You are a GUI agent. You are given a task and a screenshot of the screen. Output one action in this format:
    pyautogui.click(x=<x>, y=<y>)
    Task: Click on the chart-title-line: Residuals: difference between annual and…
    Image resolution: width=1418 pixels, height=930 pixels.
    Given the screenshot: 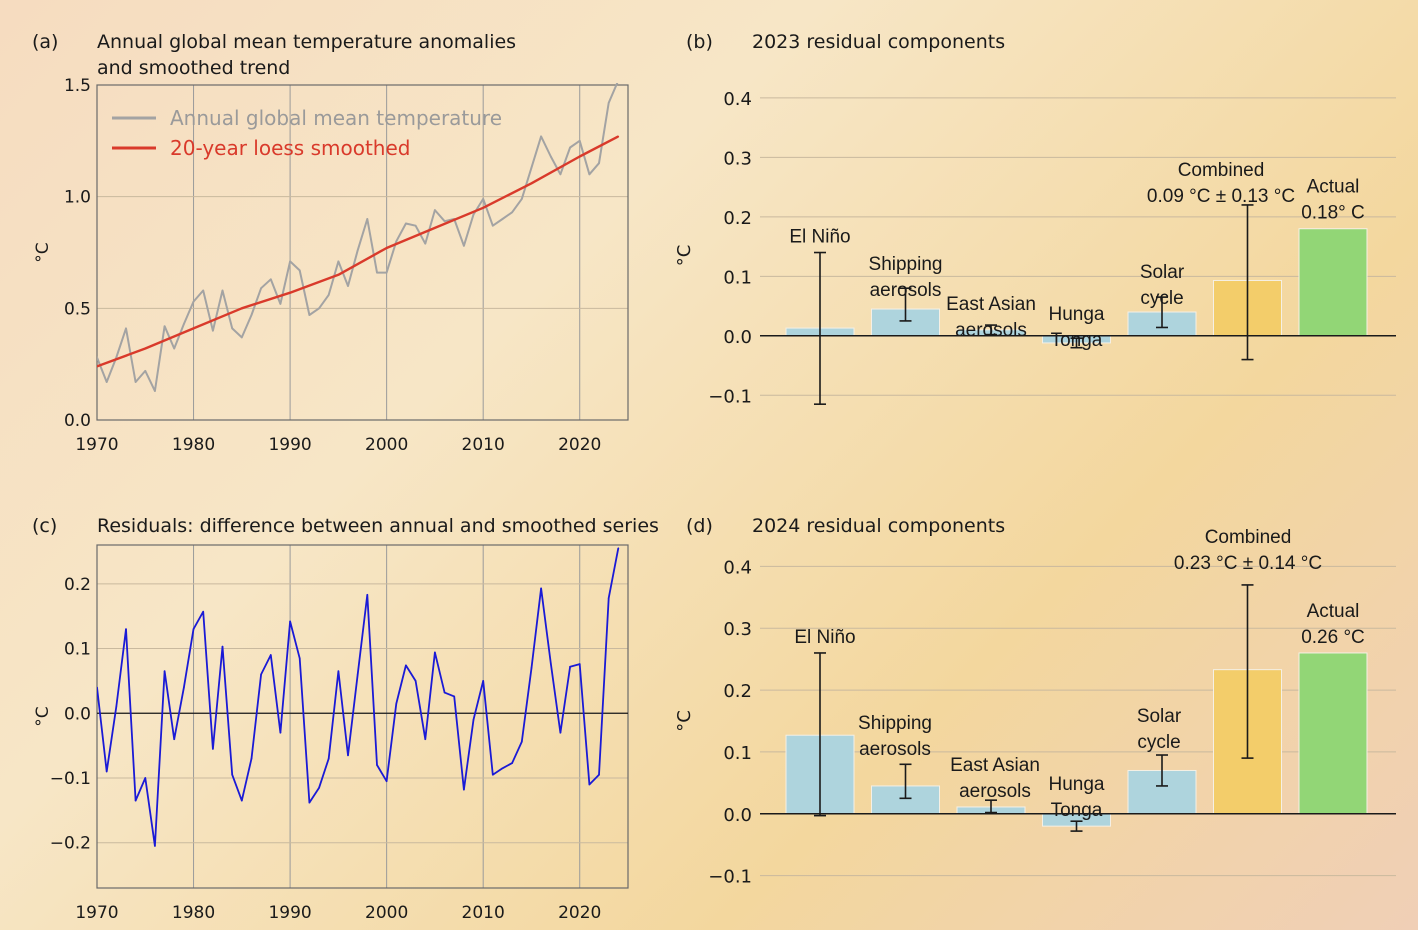 What is the action you would take?
    pyautogui.click(x=378, y=526)
    